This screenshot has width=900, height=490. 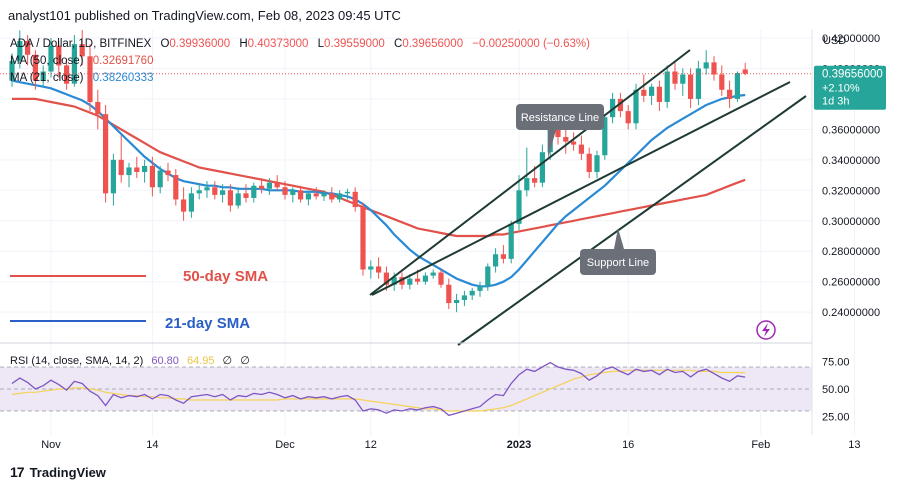 I want to click on close-value: 0.39656000, so click(x=432, y=44).